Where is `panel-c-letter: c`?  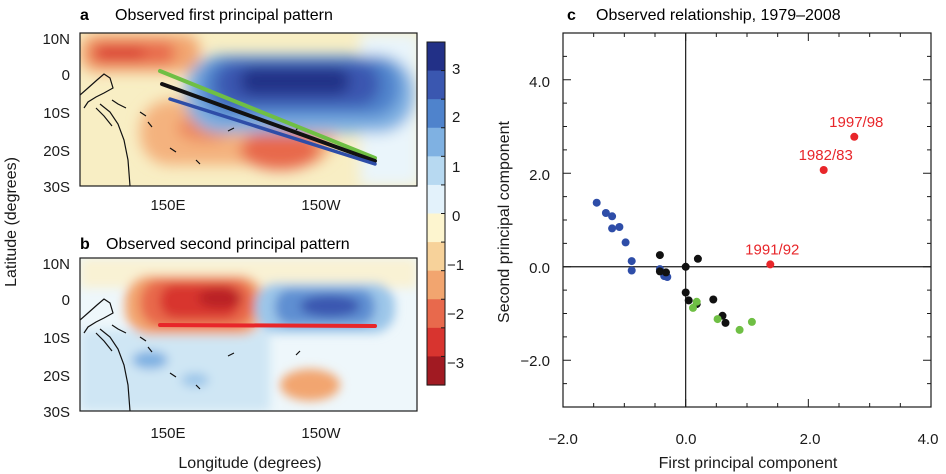 panel-c-letter: c is located at coordinates (571, 15).